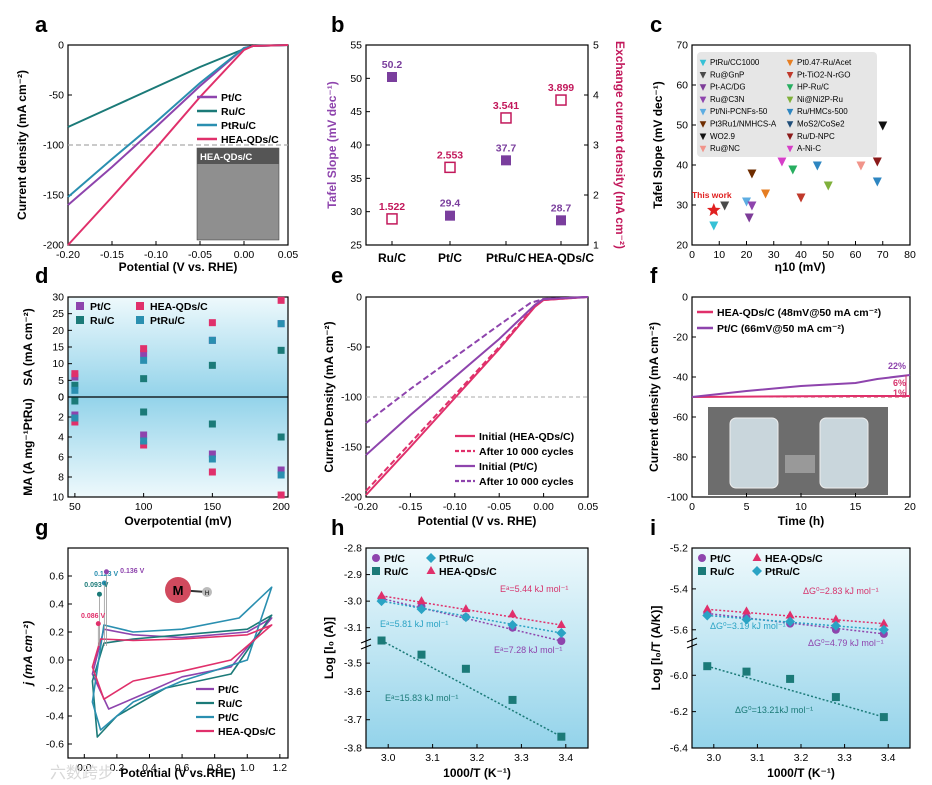 The height and width of the screenshot is (785, 932). What do you see at coordinates (58, 364) in the screenshot?
I see `panel-d-sa-ytick-label: 10` at bounding box center [58, 364].